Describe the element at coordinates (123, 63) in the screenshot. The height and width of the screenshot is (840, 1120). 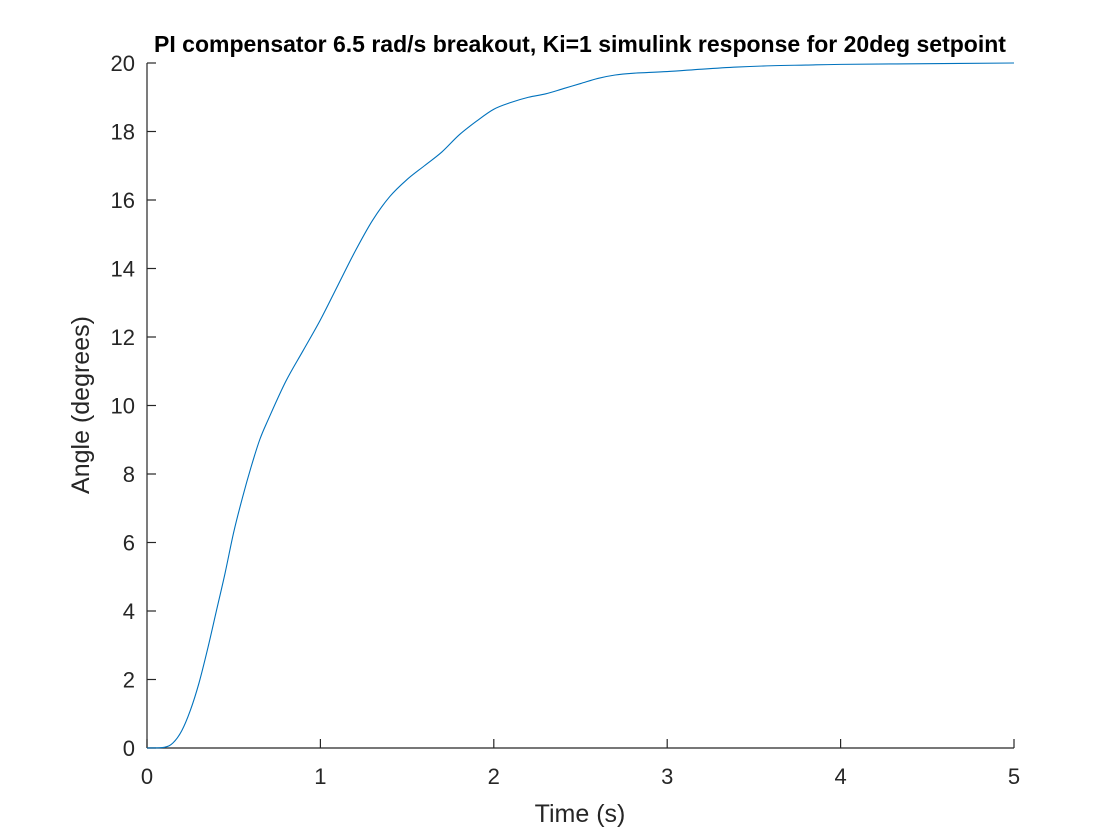
I see `y-tick-label: 20` at that location.